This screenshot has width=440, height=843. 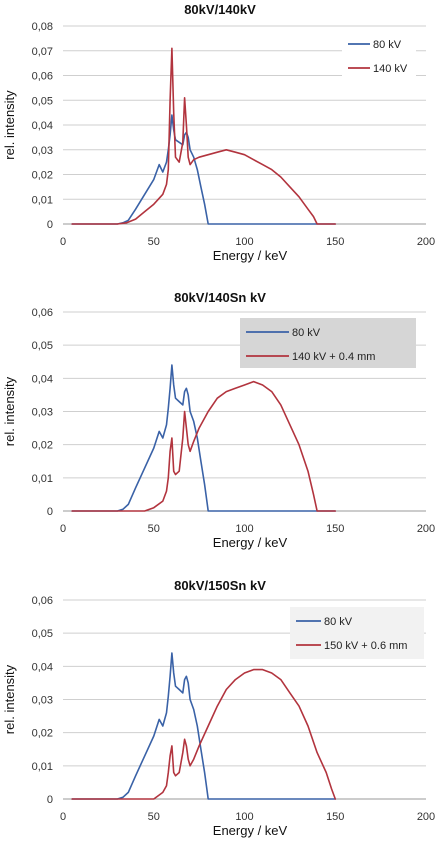 I want to click on legend: 80 kV 140 kV + 0.4 mm, so click(x=328, y=343).